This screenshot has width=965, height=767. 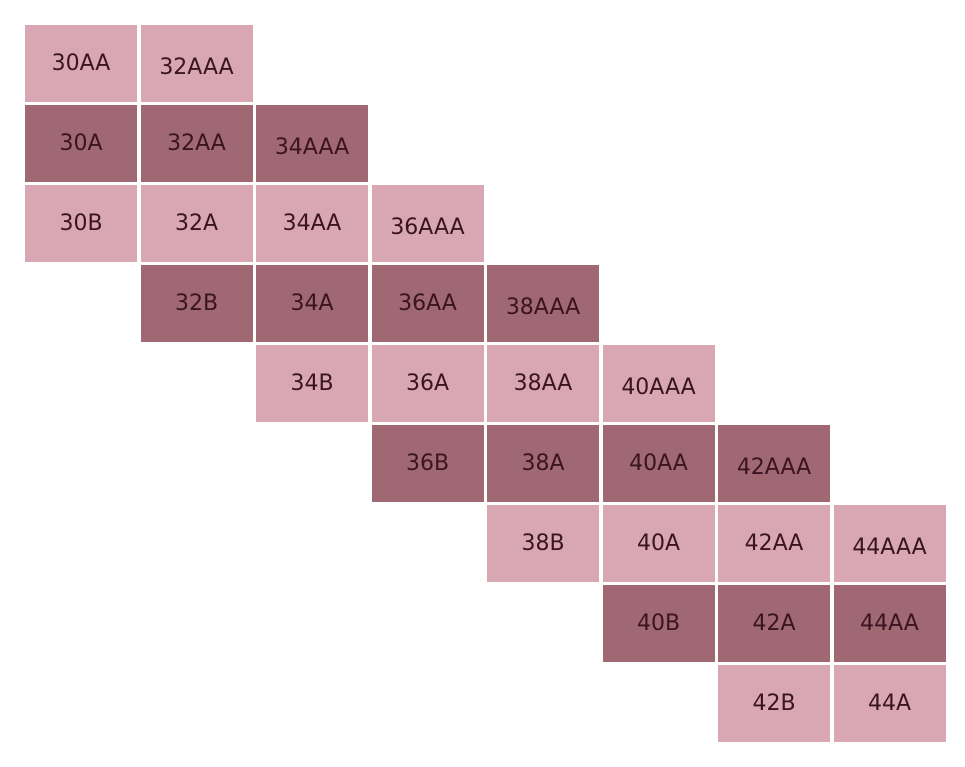 I want to click on size-cell-32a: 32A, so click(x=196, y=223).